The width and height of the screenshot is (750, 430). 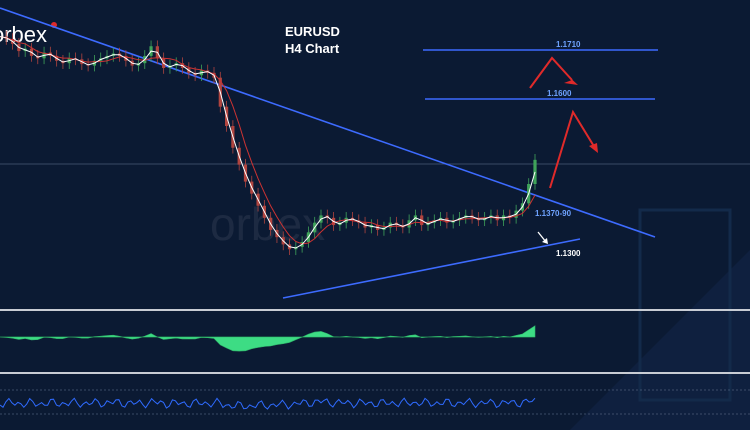 What do you see at coordinates (559, 93) in the screenshot?
I see `level-label-2: 1.1600` at bounding box center [559, 93].